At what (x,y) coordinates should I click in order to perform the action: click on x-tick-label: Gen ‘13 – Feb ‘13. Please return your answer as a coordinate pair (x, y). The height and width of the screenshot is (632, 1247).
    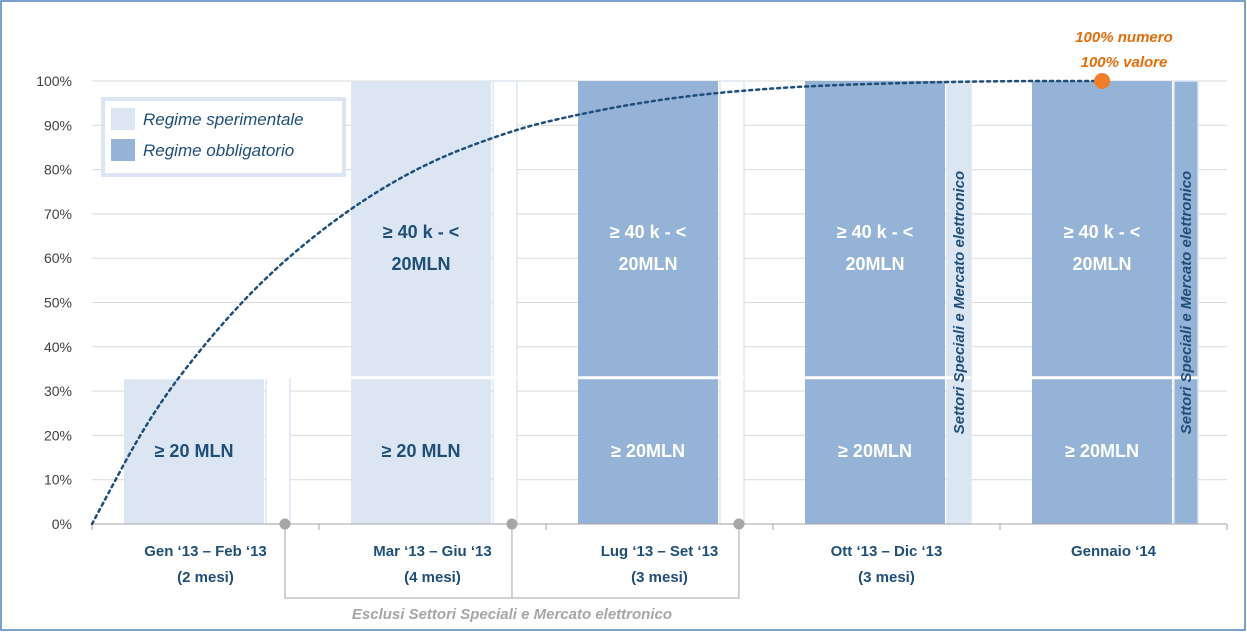
    Looking at the image, I should click on (205, 551).